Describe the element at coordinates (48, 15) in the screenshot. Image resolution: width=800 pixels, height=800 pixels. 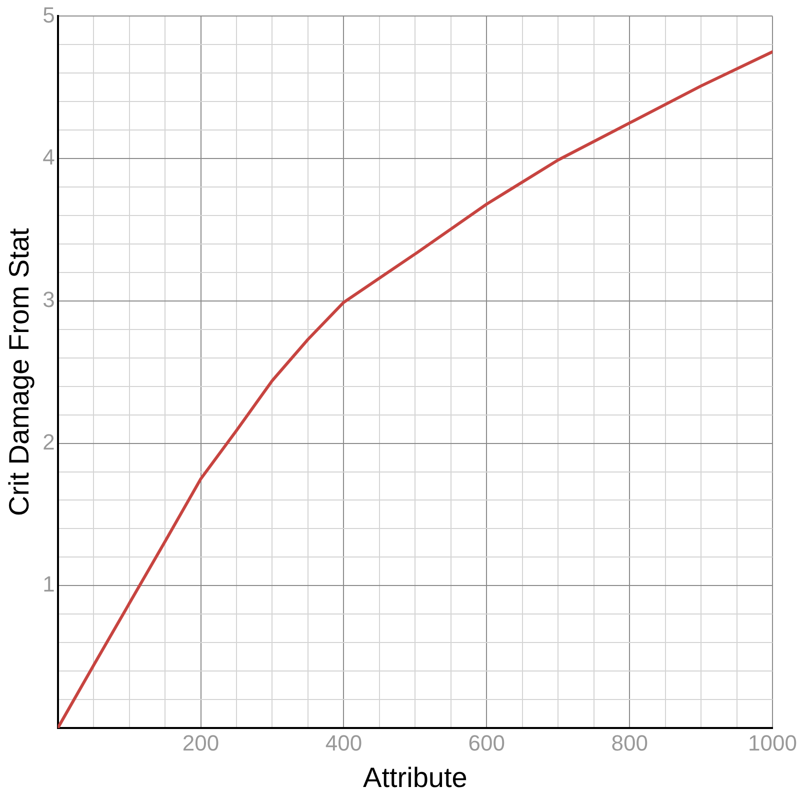
I see `y-tick-label: 5` at that location.